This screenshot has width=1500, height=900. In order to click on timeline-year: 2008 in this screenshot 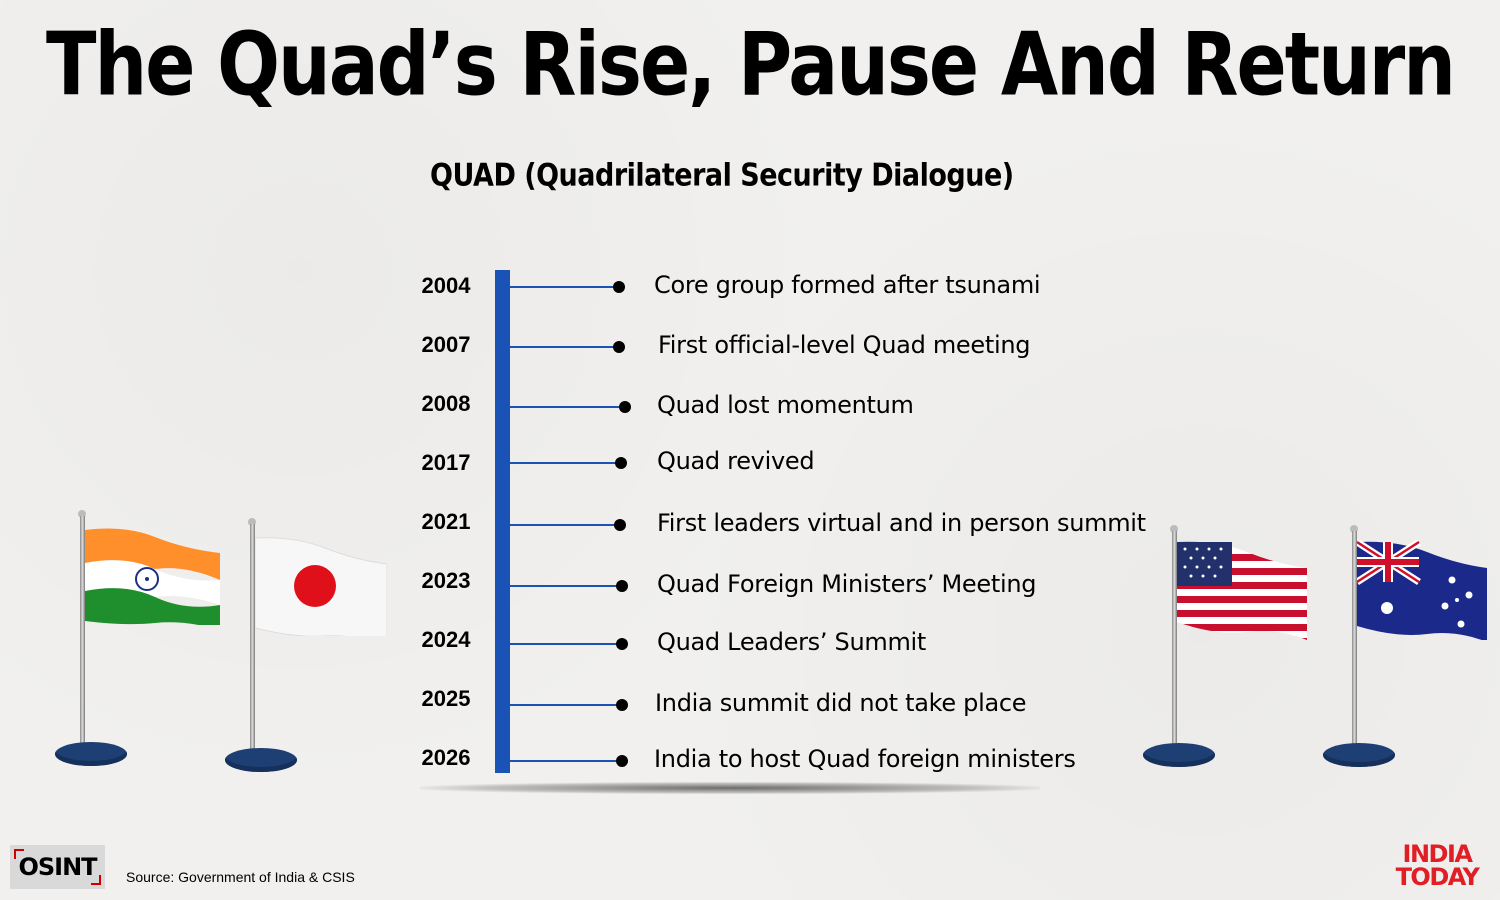, I will do `click(446, 403)`.